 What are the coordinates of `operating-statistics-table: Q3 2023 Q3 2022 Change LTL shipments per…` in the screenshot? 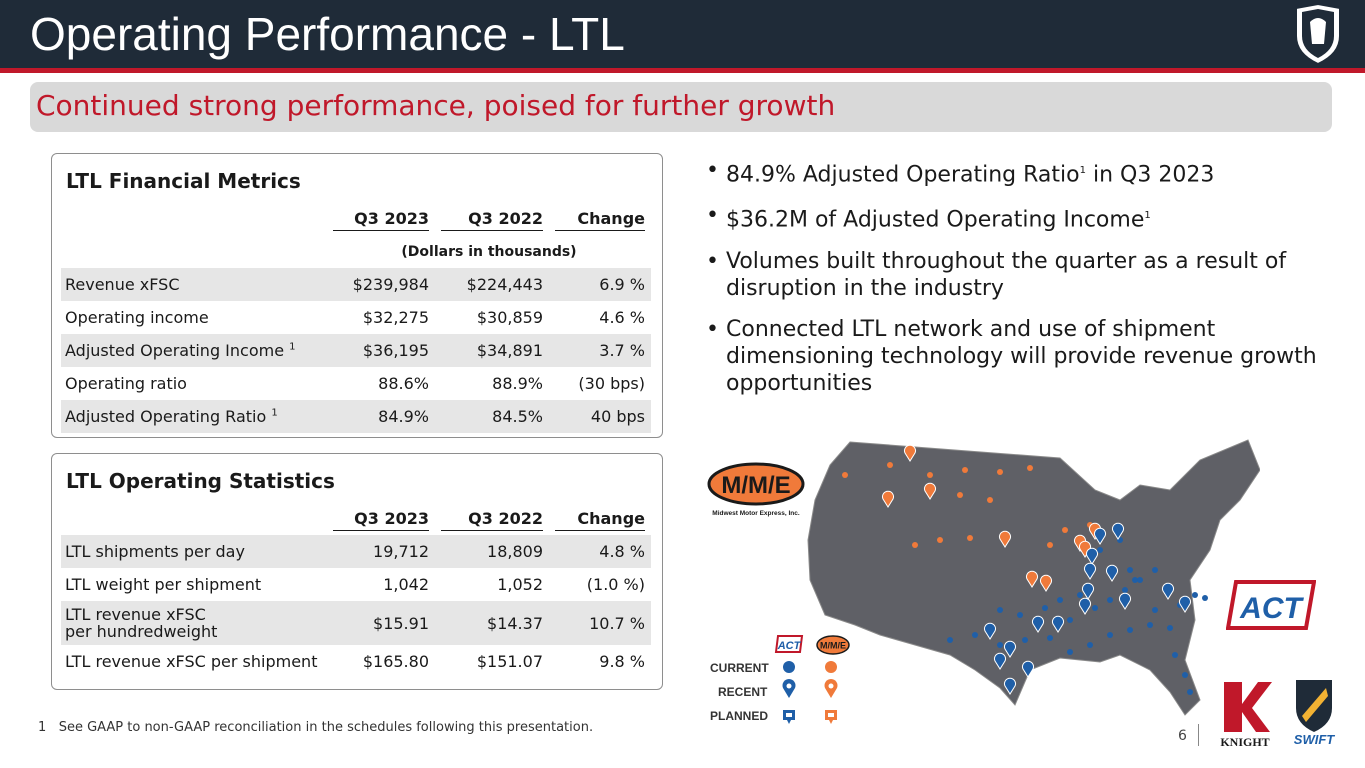 It's located at (356, 590).